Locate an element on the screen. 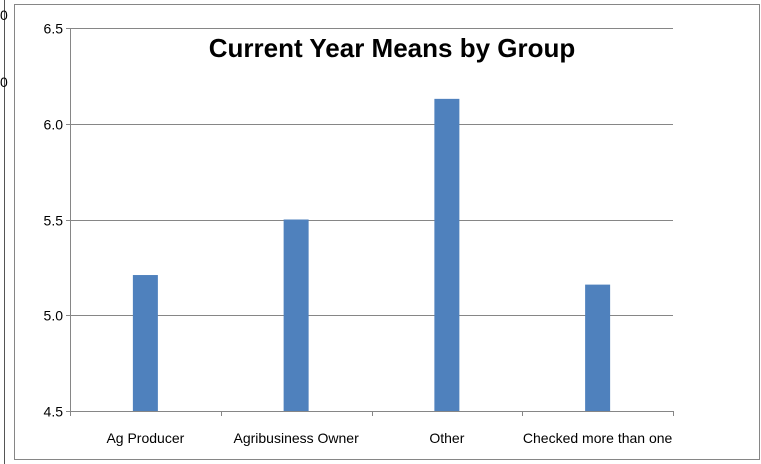 The width and height of the screenshot is (761, 464). left-edge-fragment-1: 0 is located at coordinates (4, 15).